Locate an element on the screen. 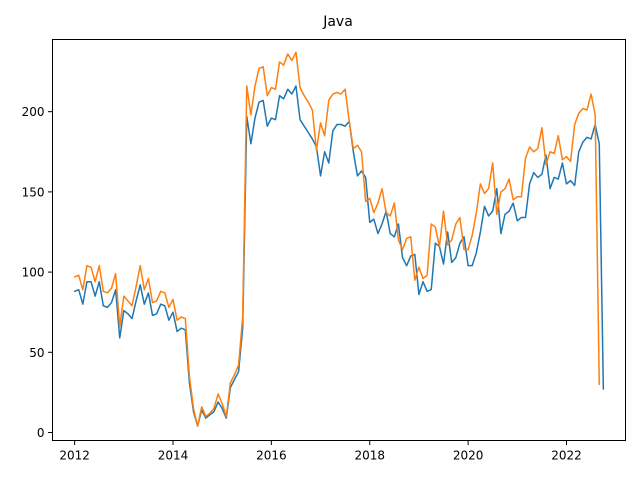 Image resolution: width=640 pixels, height=480 pixels. x-tick-label: 2018 is located at coordinates (369, 456).